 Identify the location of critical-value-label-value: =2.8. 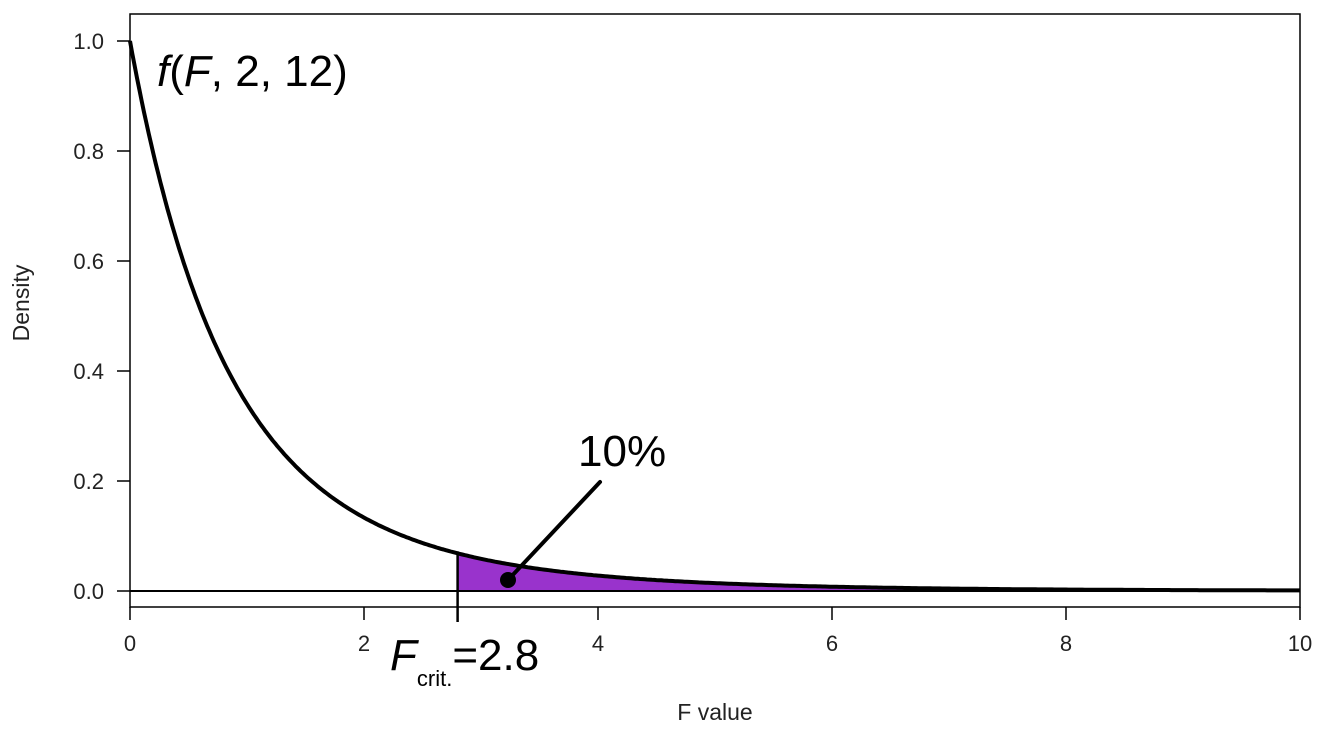
(495, 655).